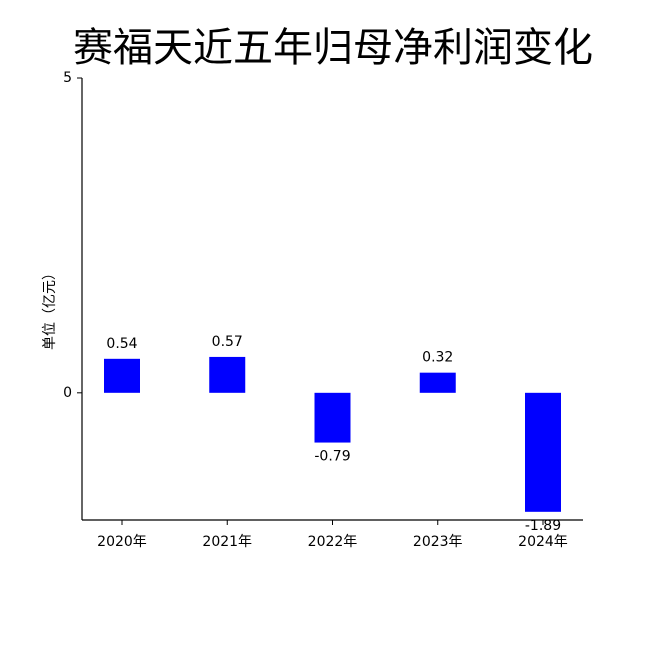 The image size is (650, 650). Describe the element at coordinates (50, 308) in the screenshot. I see `y-axis-label: 单位（亿元）` at that location.